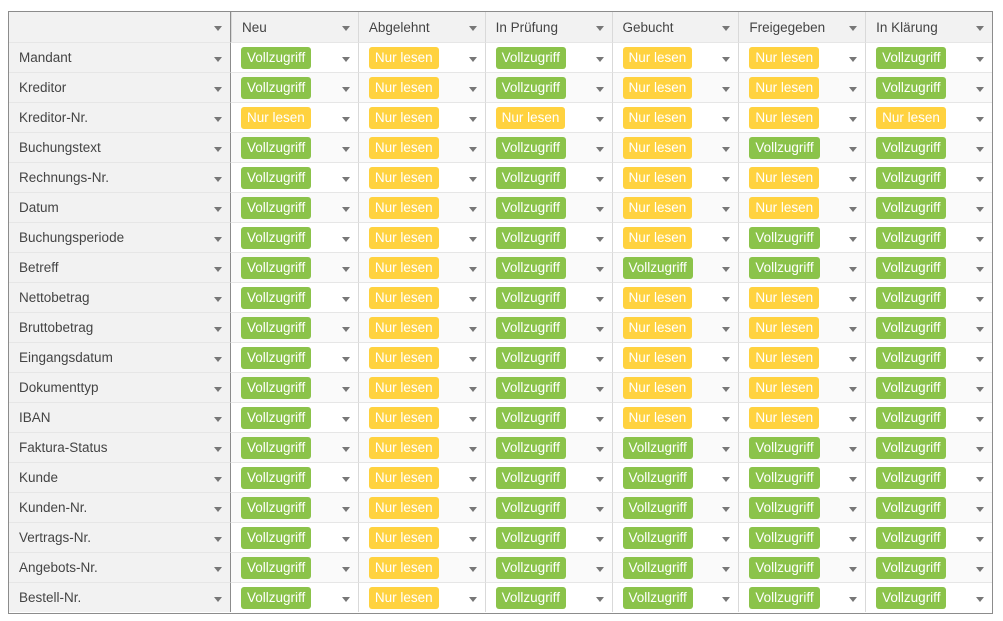 The image size is (1003, 621). Describe the element at coordinates (120, 507) in the screenshot. I see `field-row-header: Kunden-Nr.` at that location.